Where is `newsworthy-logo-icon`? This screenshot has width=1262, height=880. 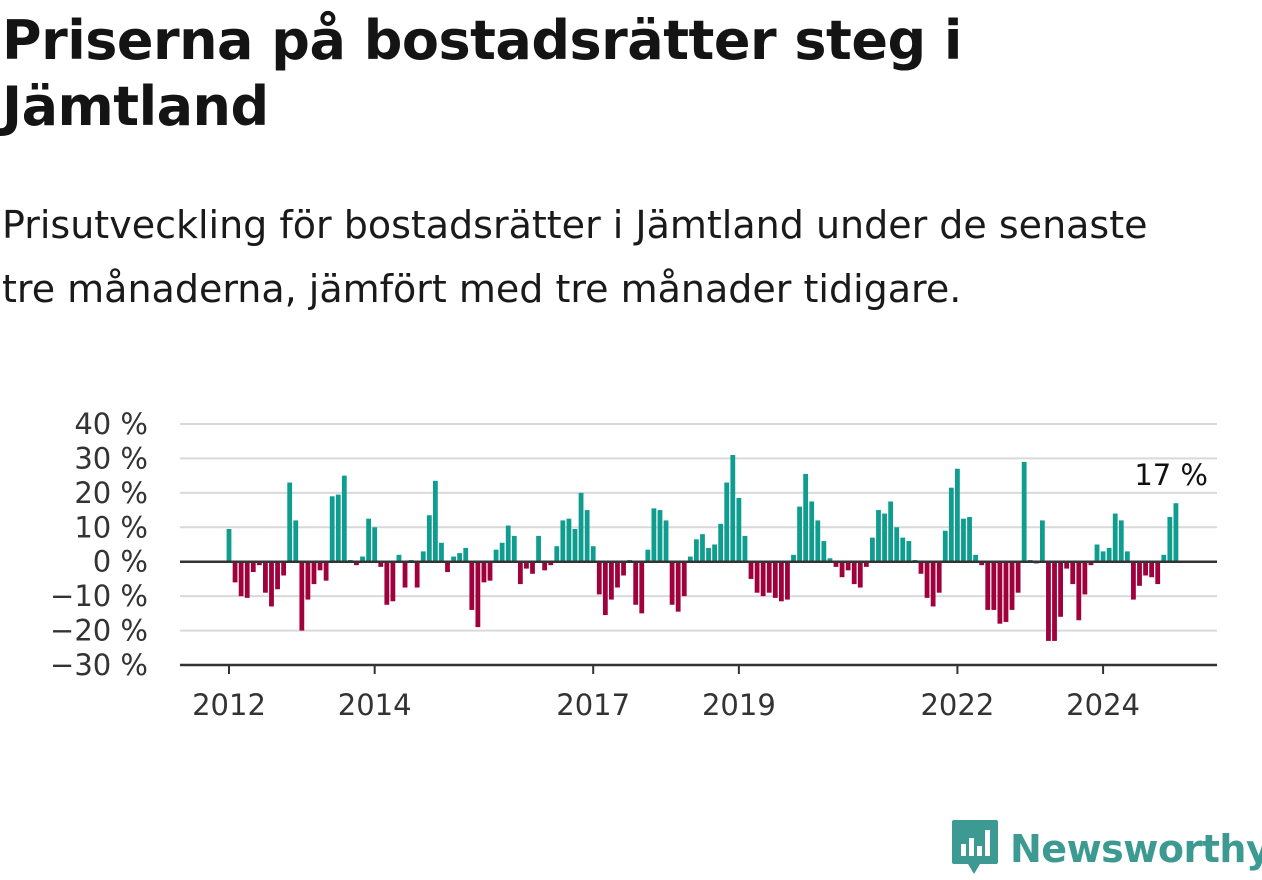 newsworthy-logo-icon is located at coordinates (975, 847).